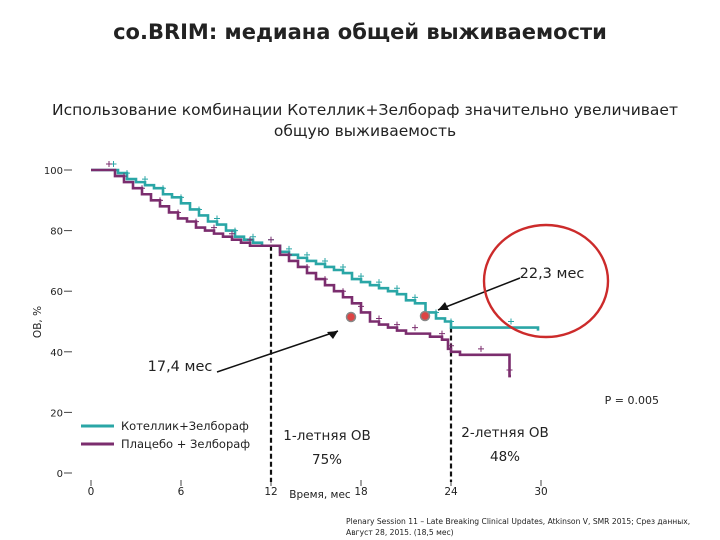 The width and height of the screenshot is (720, 540). What do you see at coordinates (365, 131) in the screenshot?
I see `subtitle-line-2: общую выживаемость` at bounding box center [365, 131].